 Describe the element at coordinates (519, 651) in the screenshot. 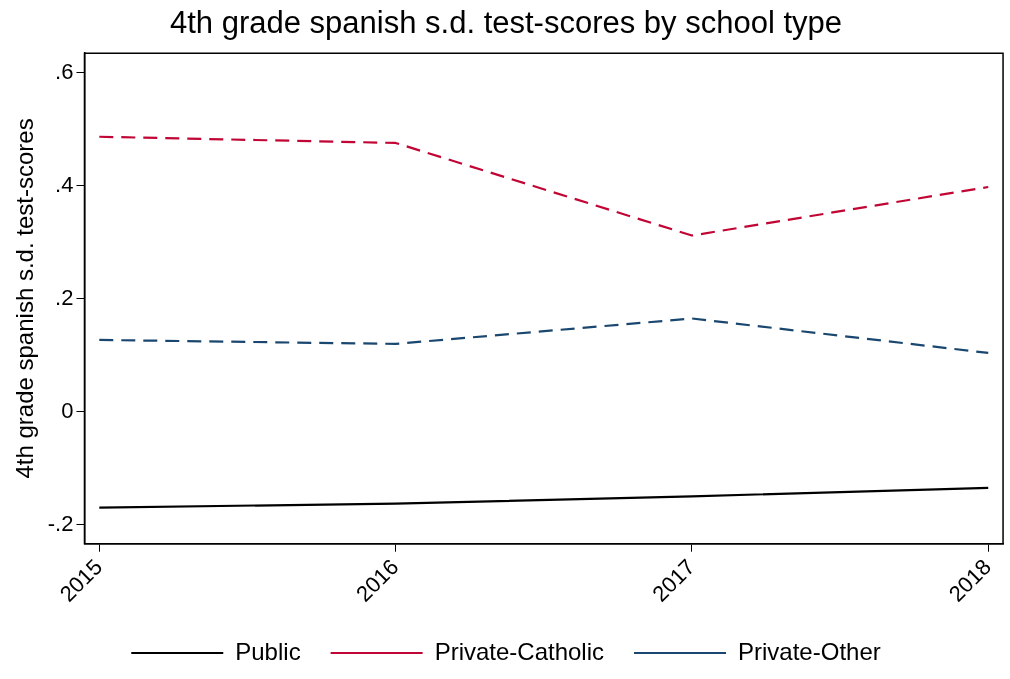

I see `legend-label: Private-Catholic` at that location.